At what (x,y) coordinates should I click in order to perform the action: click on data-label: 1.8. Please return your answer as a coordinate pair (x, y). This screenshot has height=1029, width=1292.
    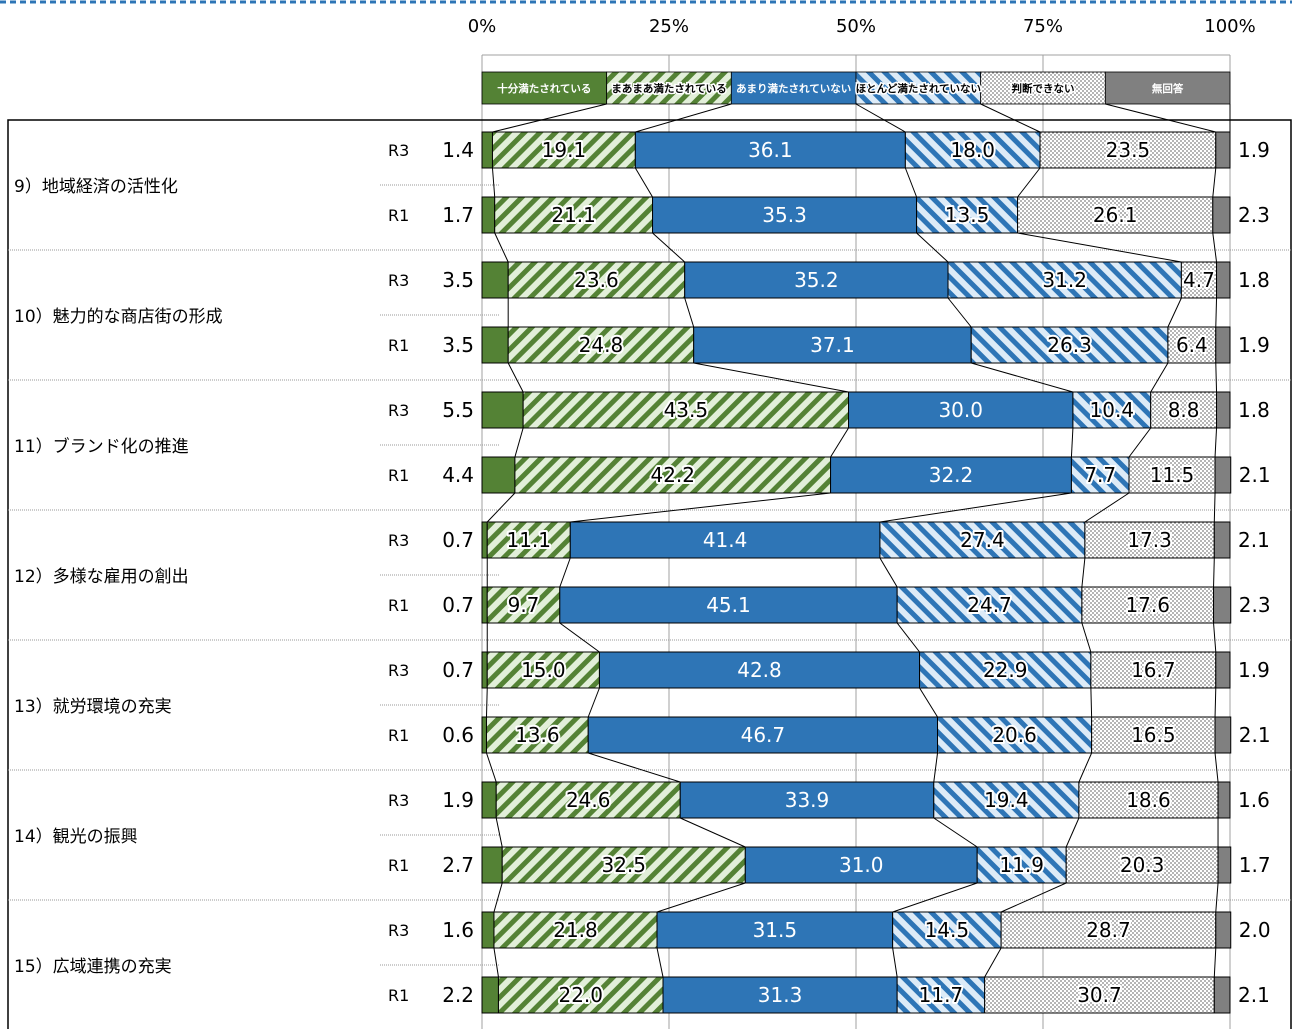
    Looking at the image, I should click on (1254, 410).